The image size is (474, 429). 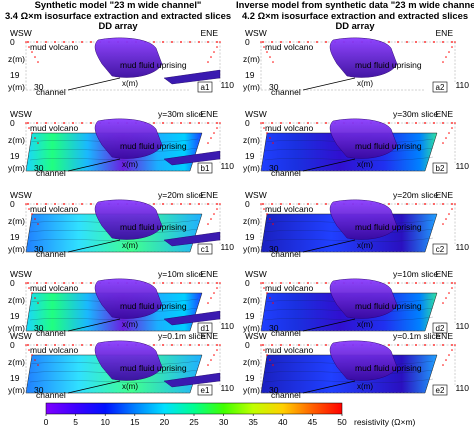 I want to click on colorbar-tick-label: 20, so click(x=165, y=422).